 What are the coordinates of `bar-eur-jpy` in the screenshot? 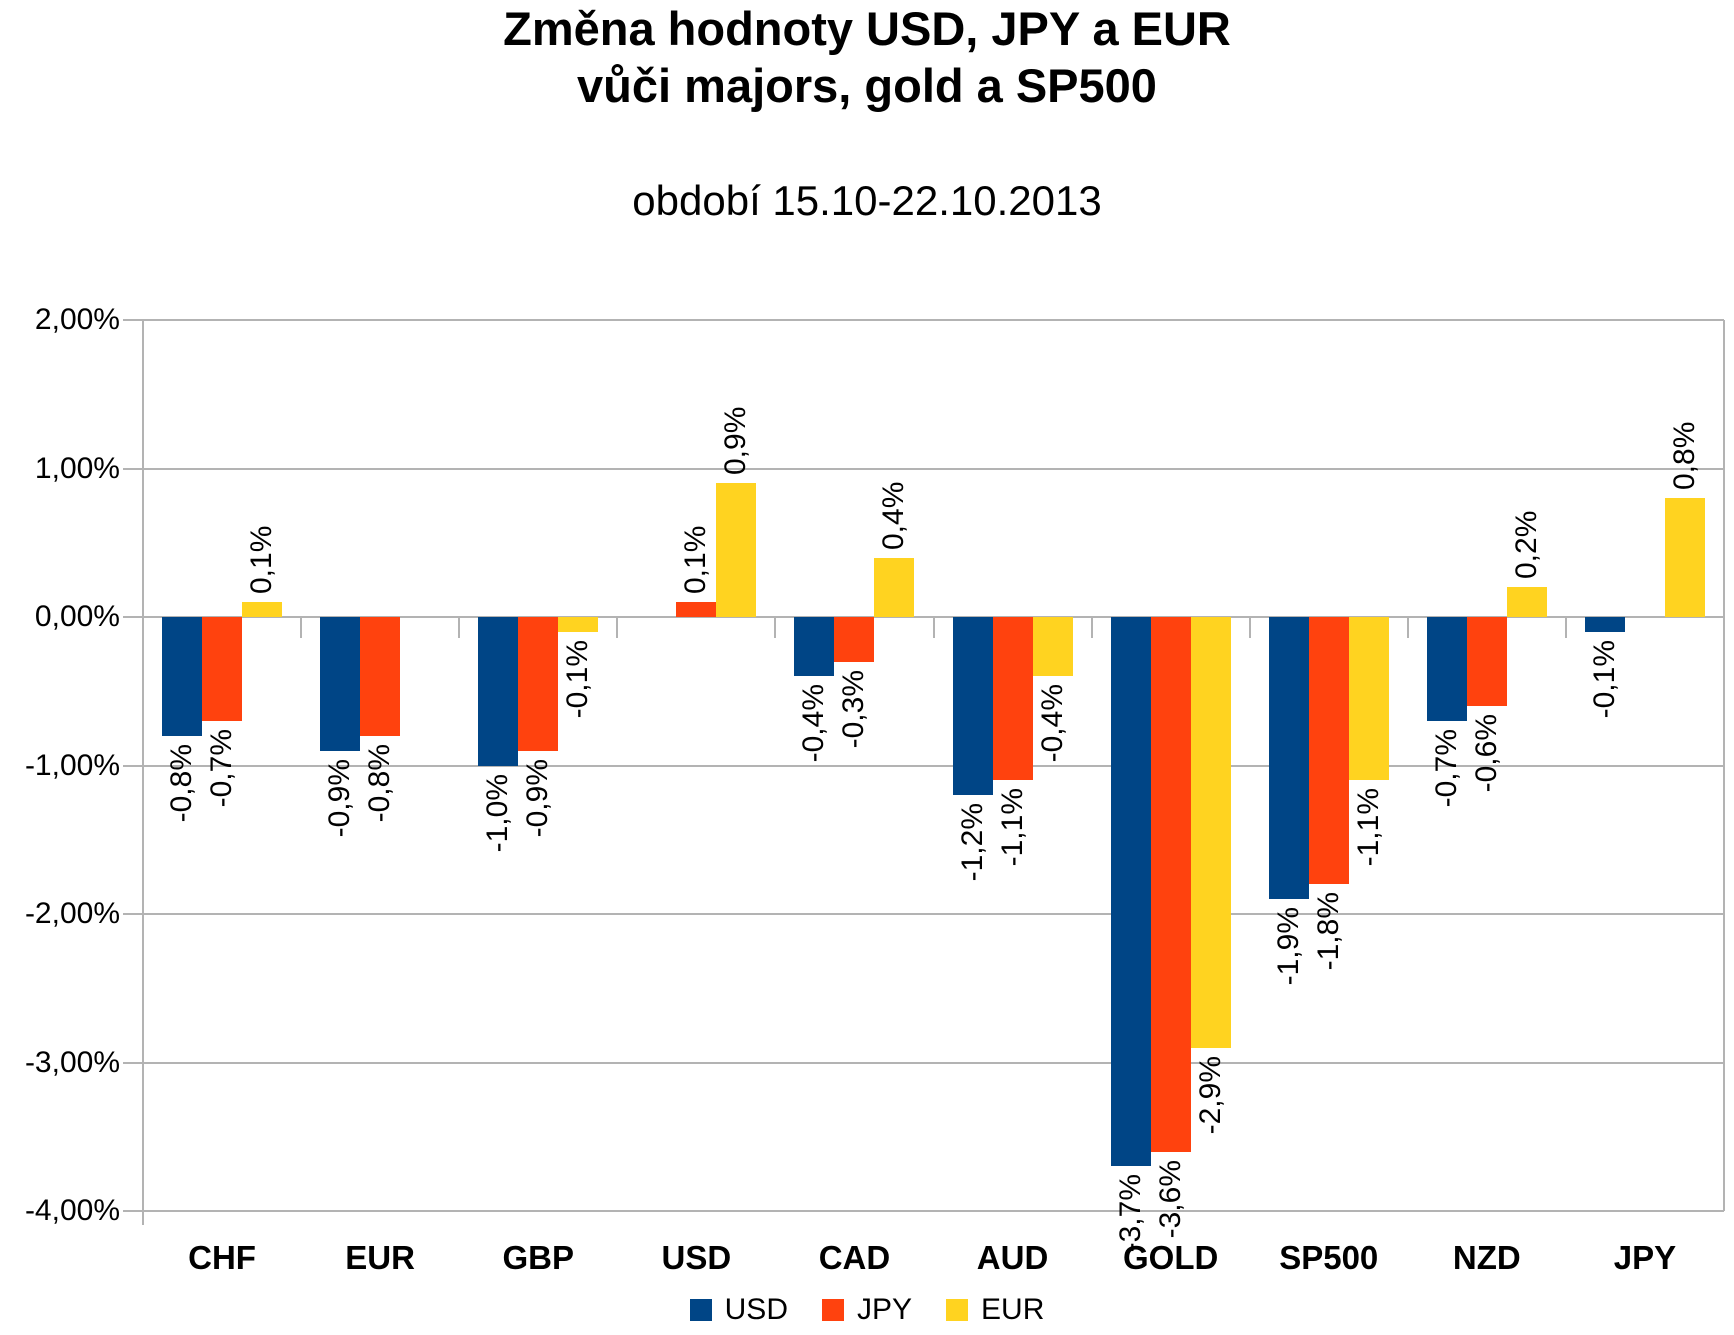 It's located at (1684, 557).